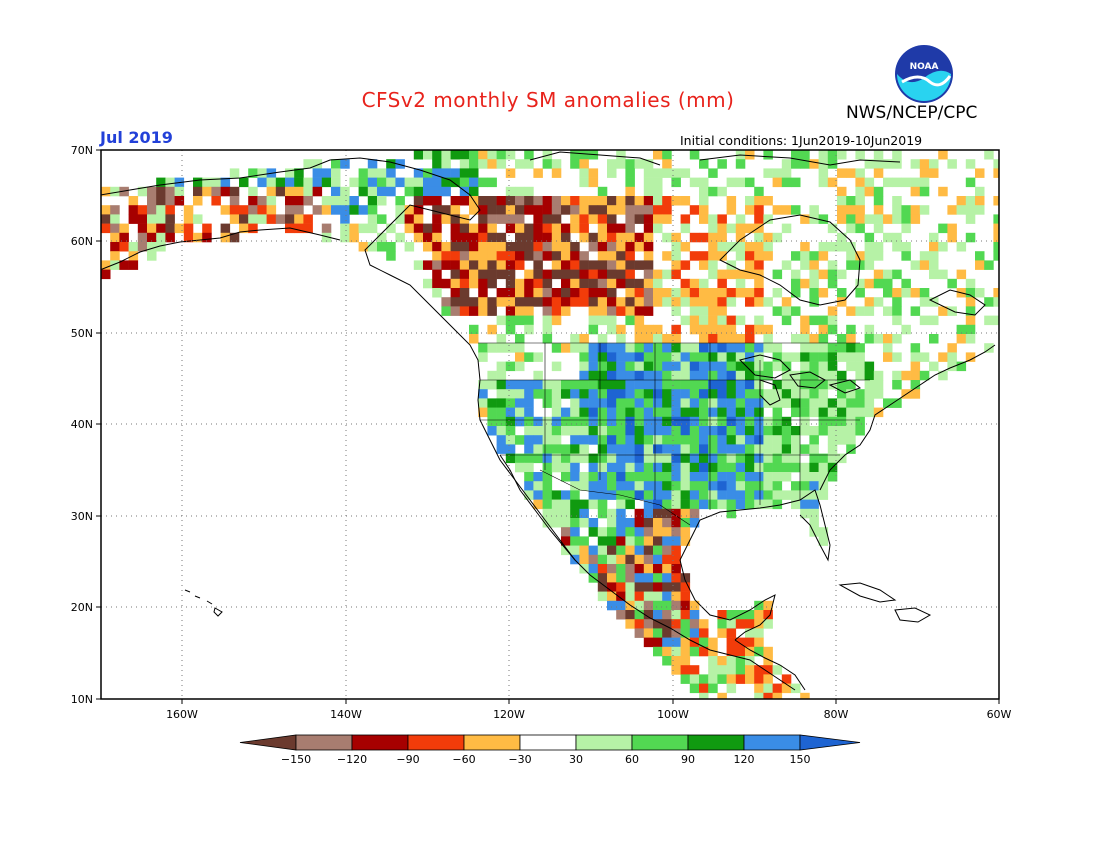 The height and width of the screenshot is (850, 1100). I want to click on colorbar-swatch, so click(268, 742).